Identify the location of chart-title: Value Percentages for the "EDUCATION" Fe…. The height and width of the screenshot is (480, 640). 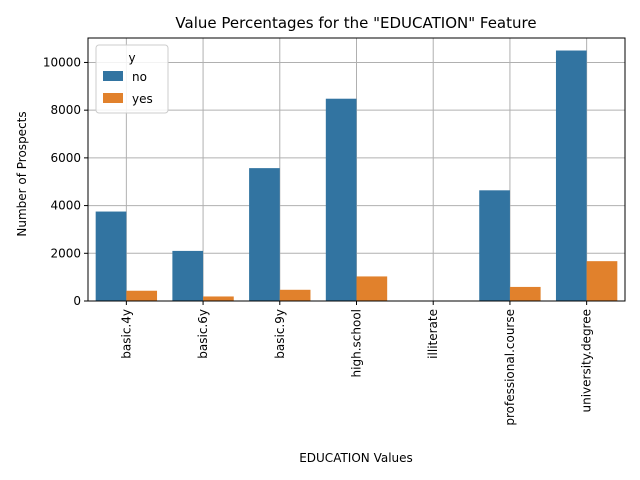
(355, 23).